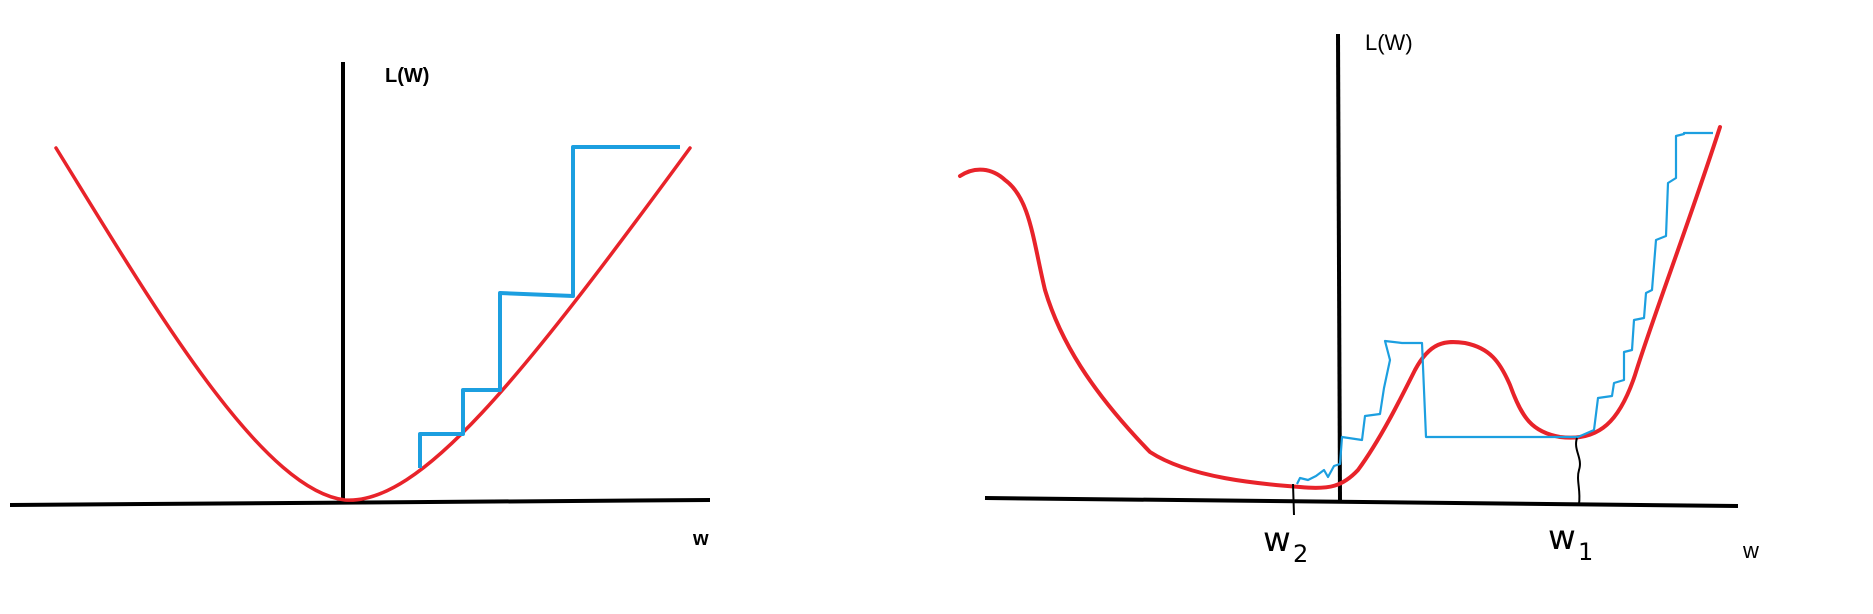 Image resolution: width=1873 pixels, height=614 pixels. Describe the element at coordinates (1578, 471) in the screenshot. I see `w1-marker-brace` at that location.